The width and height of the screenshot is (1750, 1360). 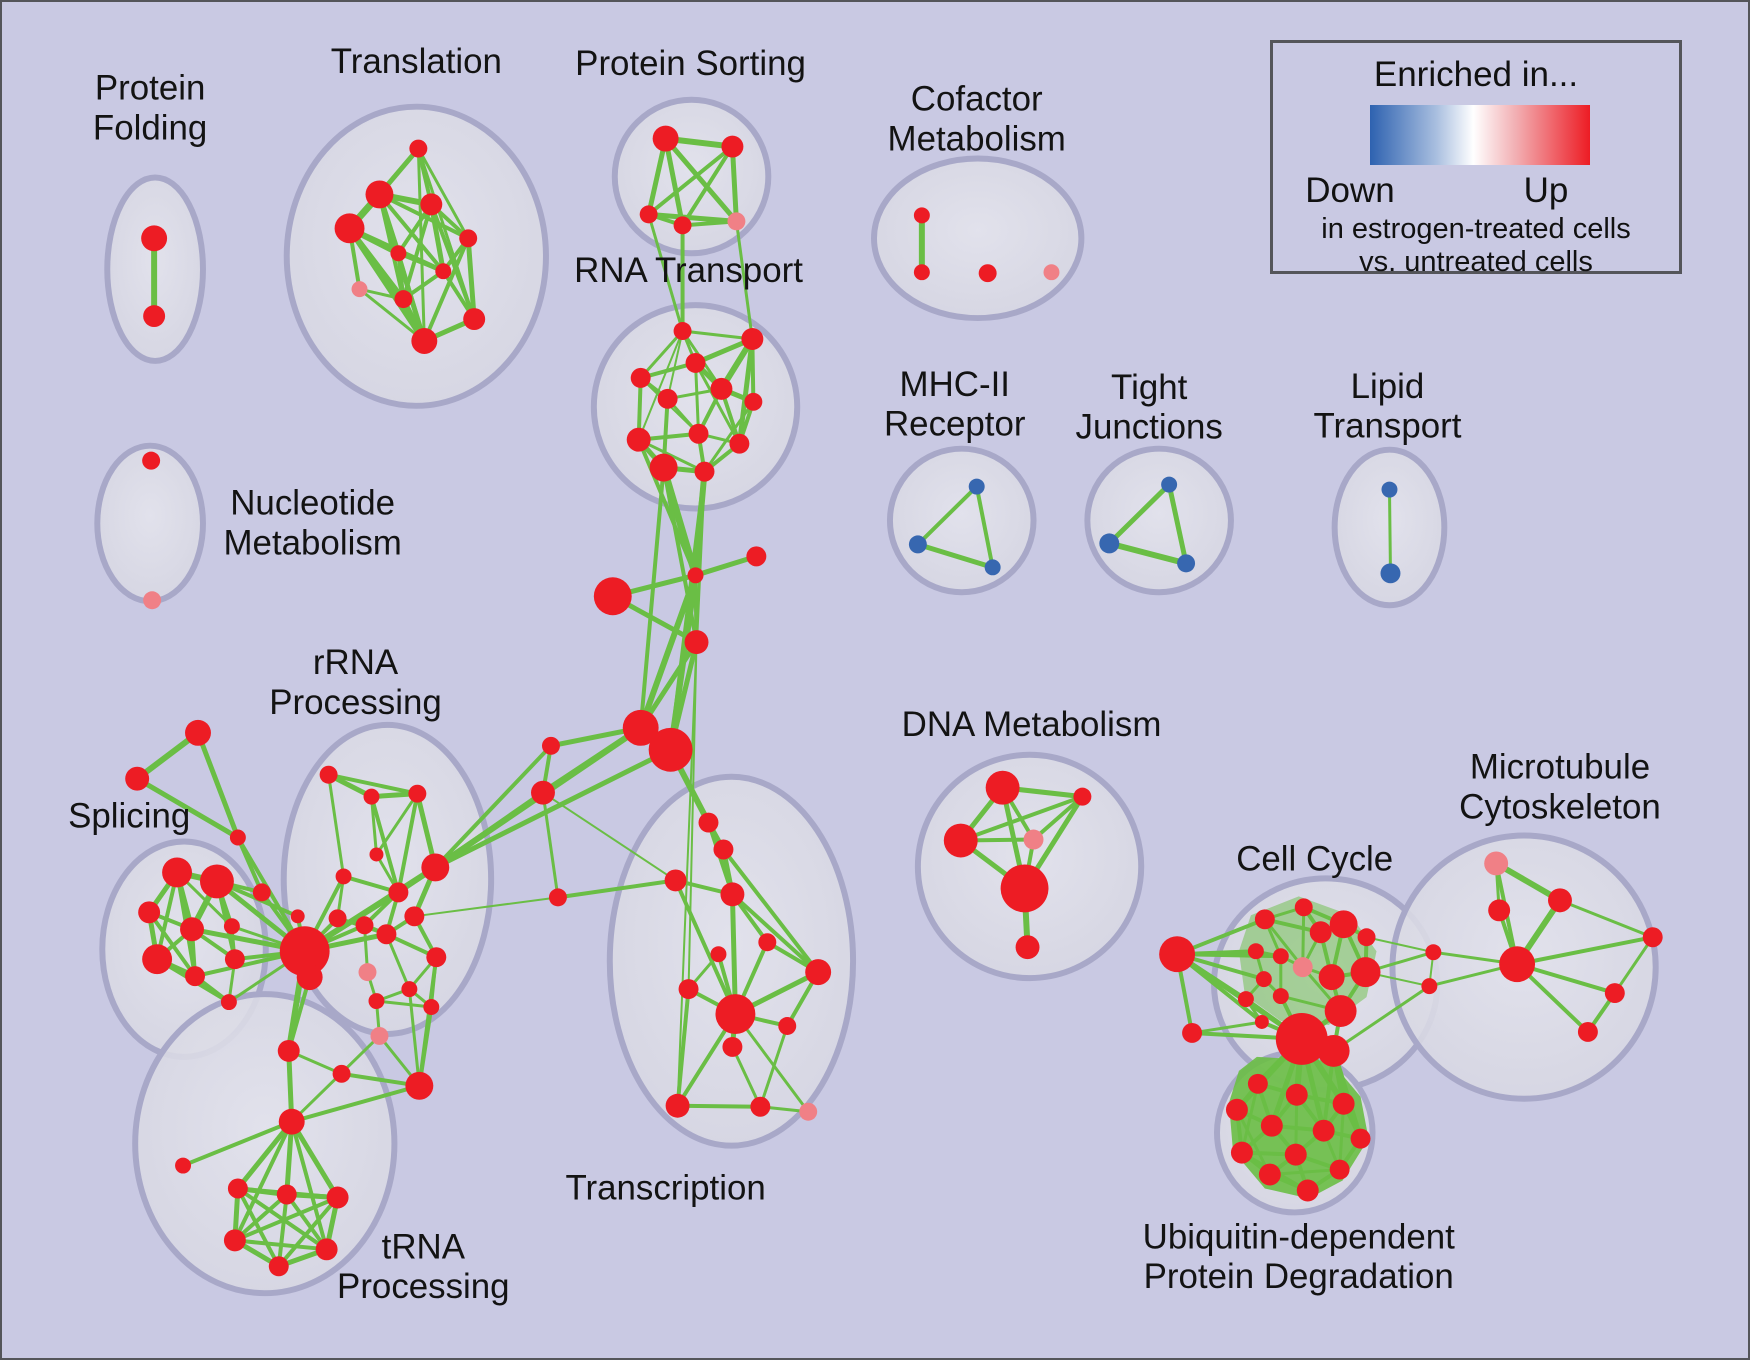 What do you see at coordinates (1546, 190) in the screenshot?
I see `legend-up-label: Up` at bounding box center [1546, 190].